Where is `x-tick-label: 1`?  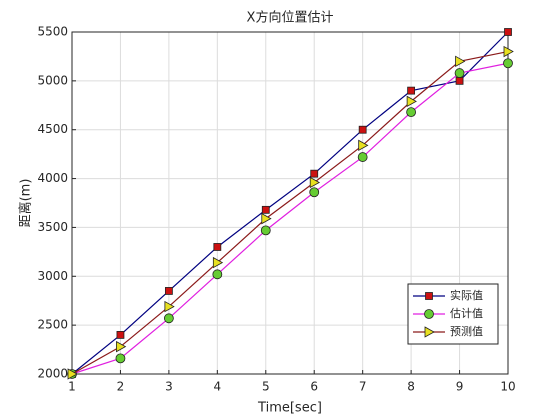
x-tick-label: 1 is located at coordinates (72, 387).